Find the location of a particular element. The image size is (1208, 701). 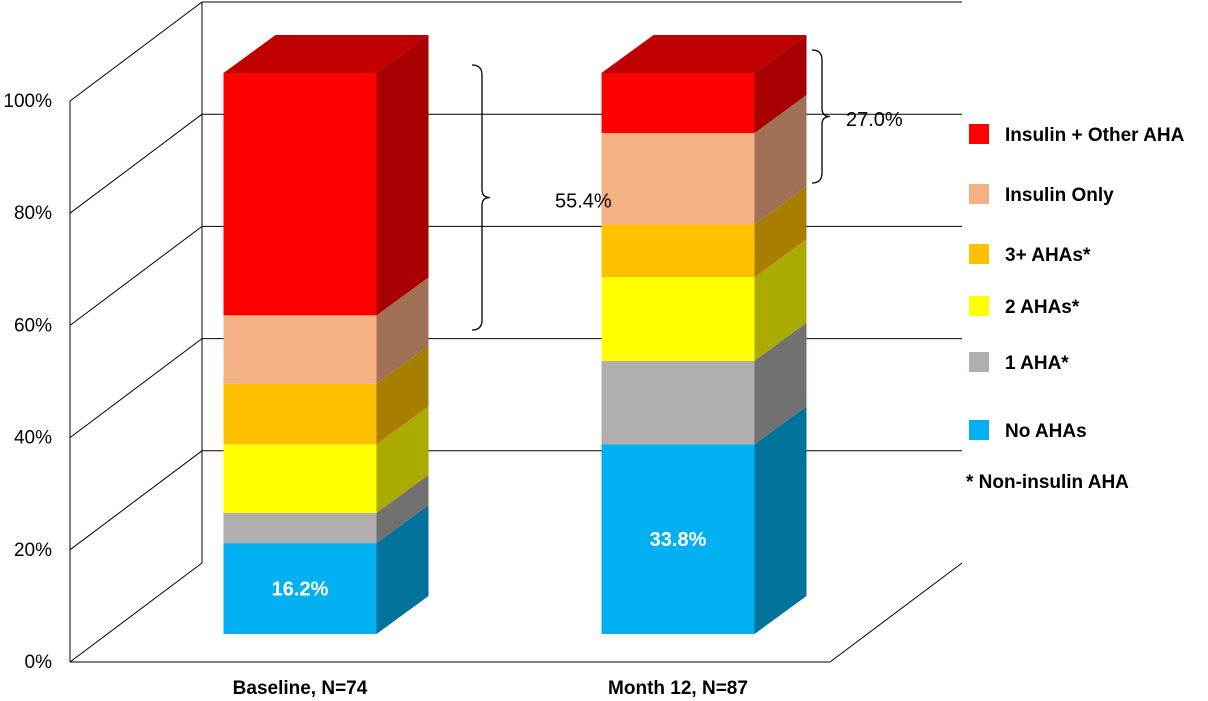

bracket-annotations: 55.4% 27.0% is located at coordinates (687, 190).